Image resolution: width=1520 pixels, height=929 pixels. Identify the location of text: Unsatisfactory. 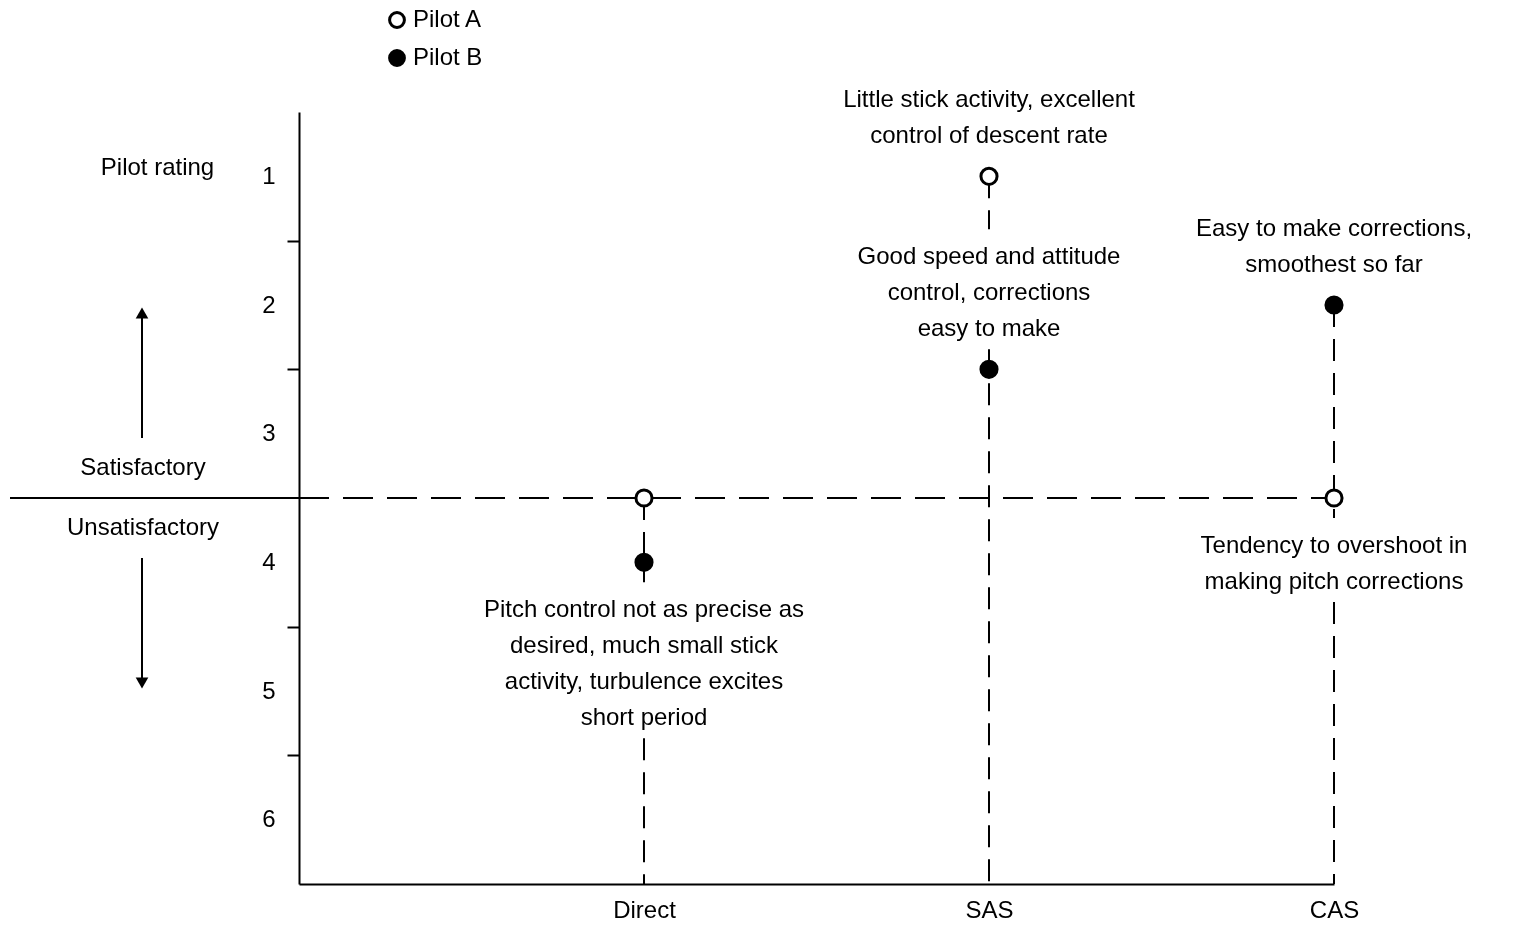
(143, 526).